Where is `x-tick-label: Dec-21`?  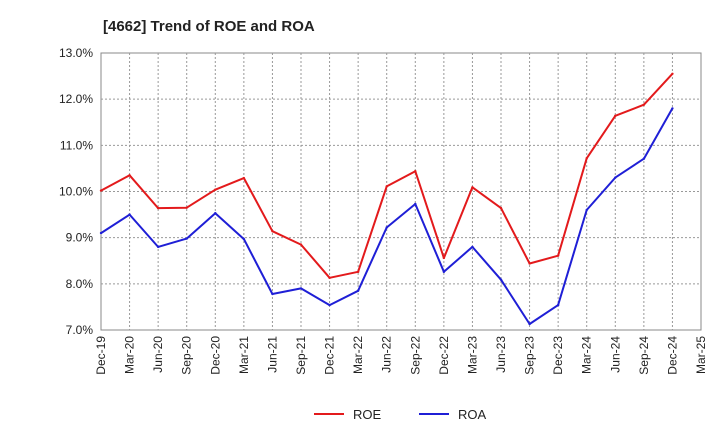
x-tick-label: Dec-21 is located at coordinates (330, 355).